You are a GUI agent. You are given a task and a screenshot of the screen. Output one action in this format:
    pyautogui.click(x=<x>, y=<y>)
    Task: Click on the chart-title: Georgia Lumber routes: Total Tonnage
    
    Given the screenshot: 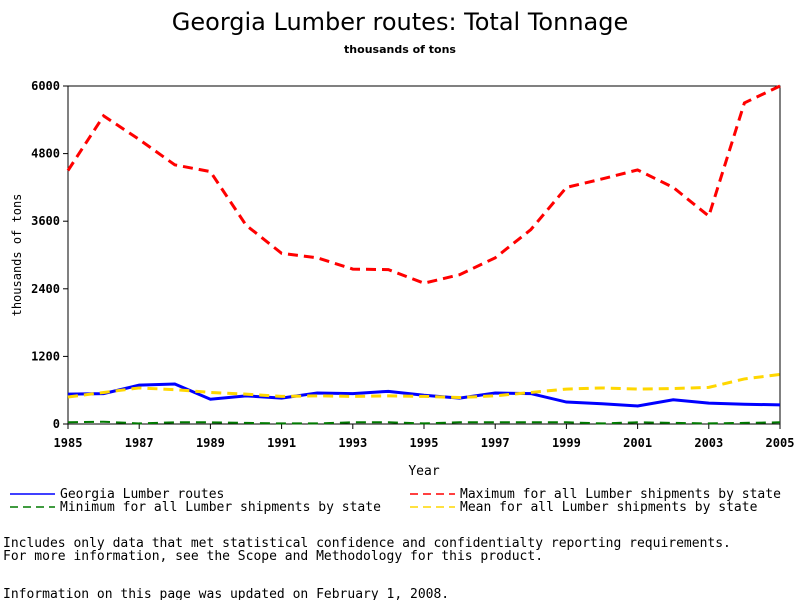 What is the action you would take?
    pyautogui.click(x=400, y=22)
    